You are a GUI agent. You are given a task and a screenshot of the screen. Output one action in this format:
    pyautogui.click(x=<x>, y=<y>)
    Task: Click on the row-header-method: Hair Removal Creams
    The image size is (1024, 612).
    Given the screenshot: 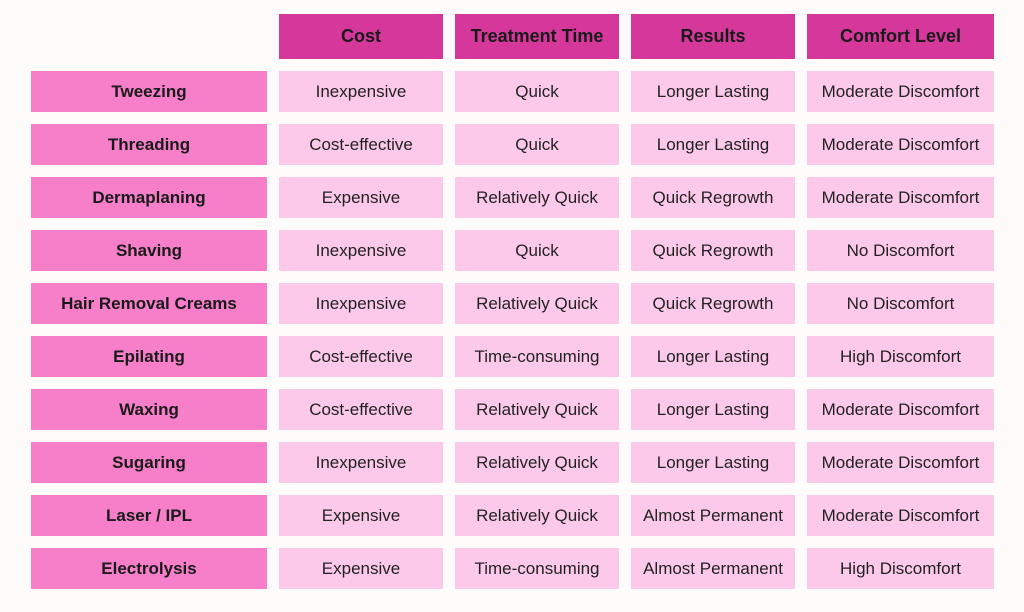 What is the action you would take?
    pyautogui.click(x=149, y=303)
    